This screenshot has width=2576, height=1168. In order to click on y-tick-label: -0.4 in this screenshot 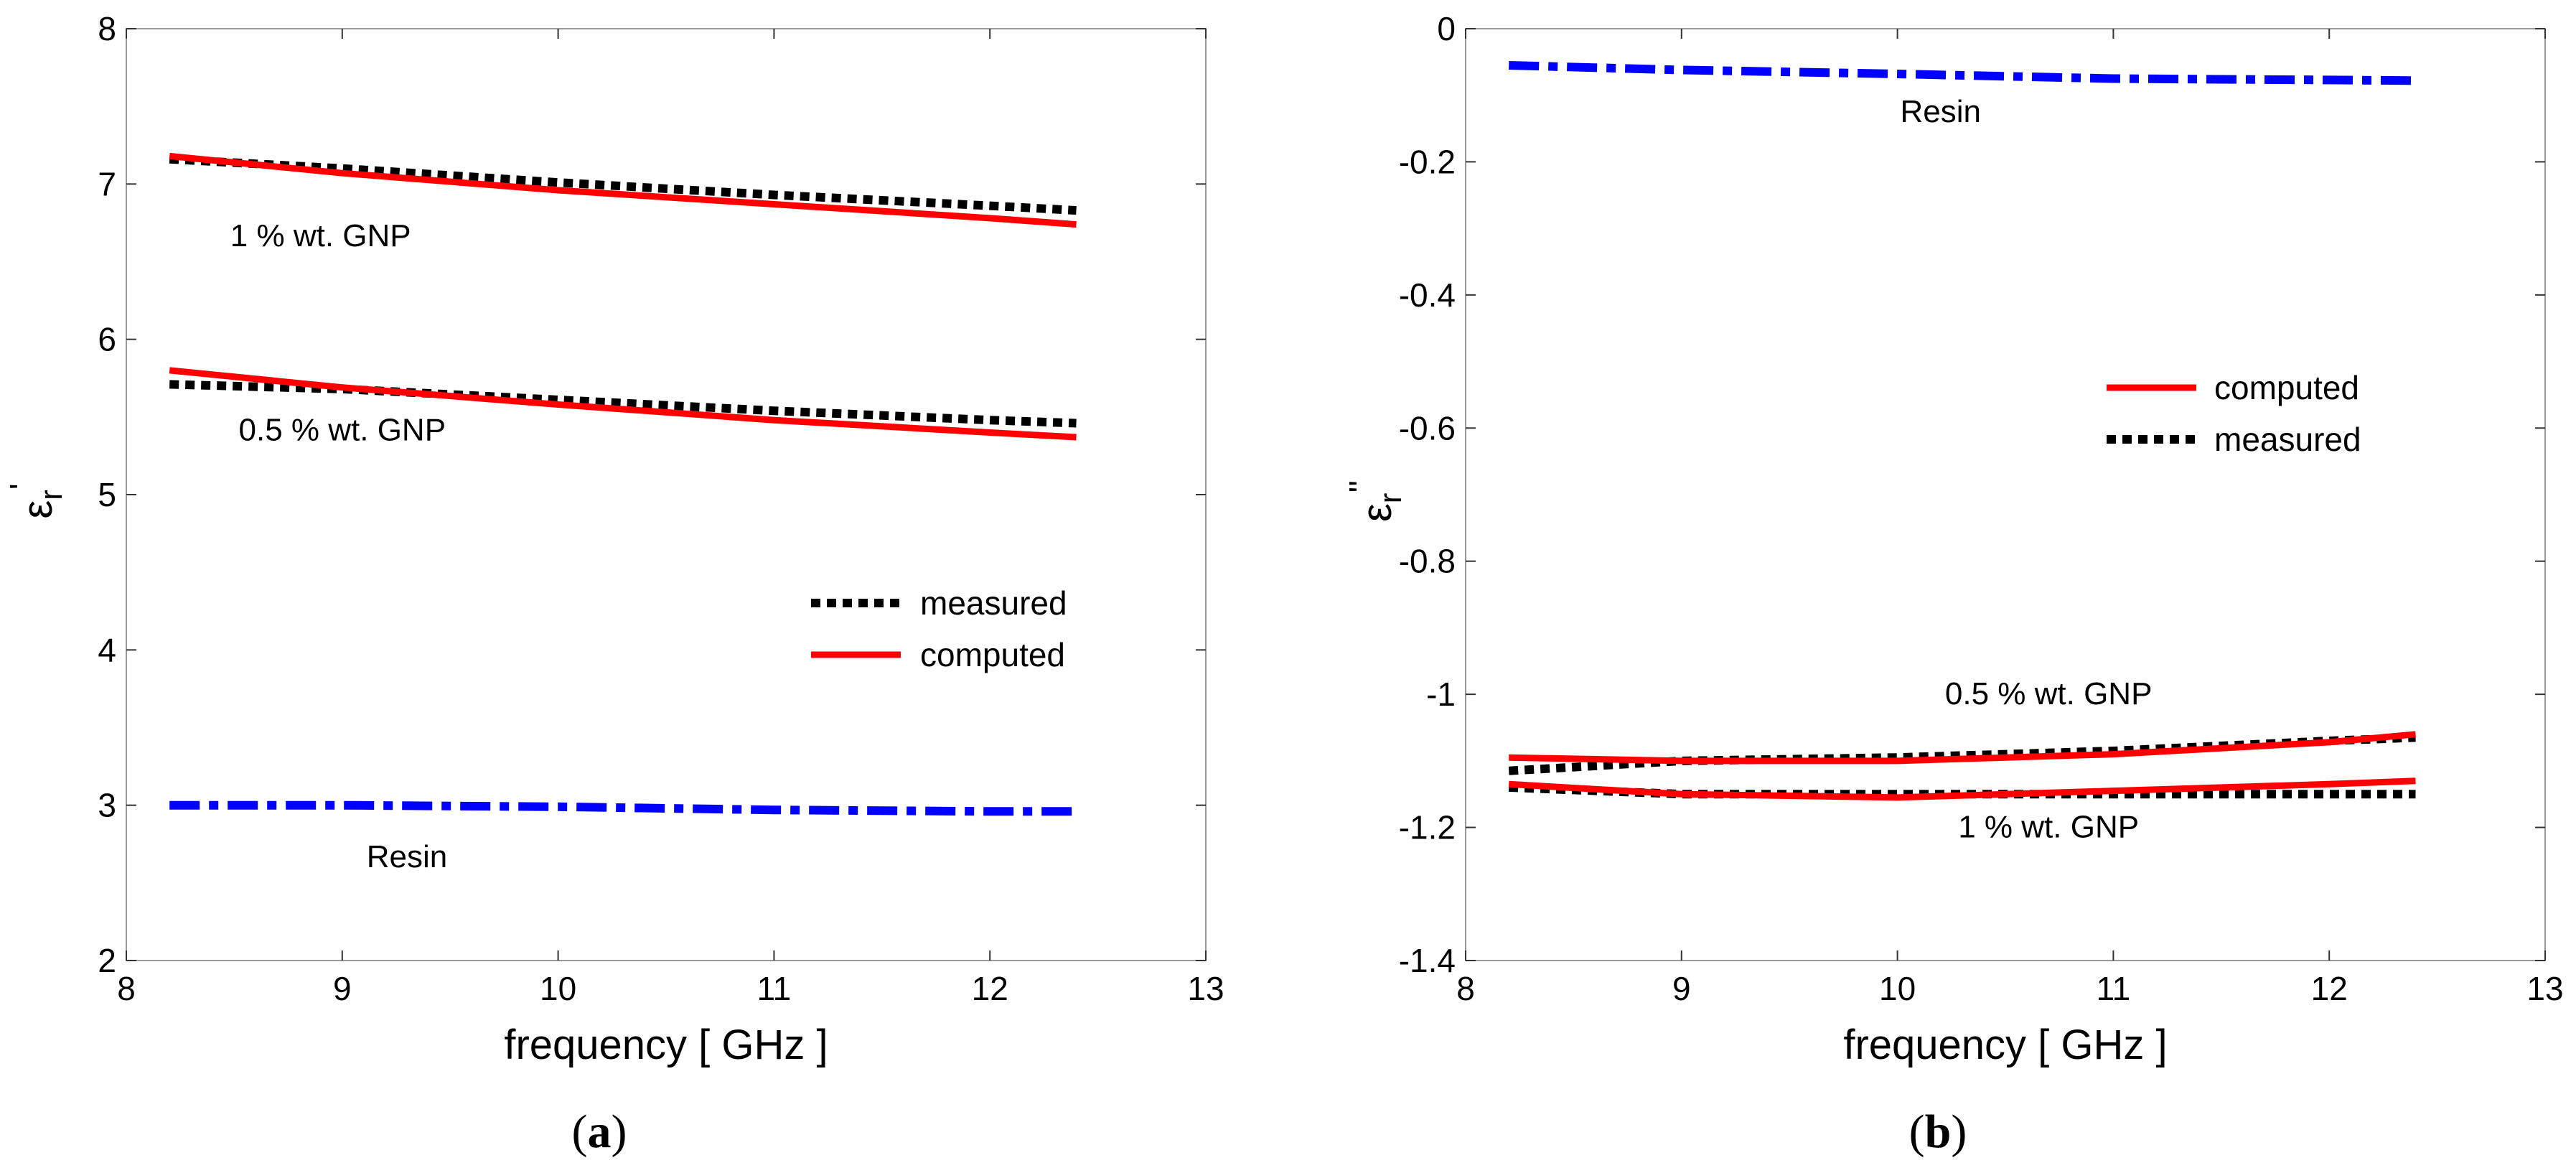, I will do `click(1427, 295)`.